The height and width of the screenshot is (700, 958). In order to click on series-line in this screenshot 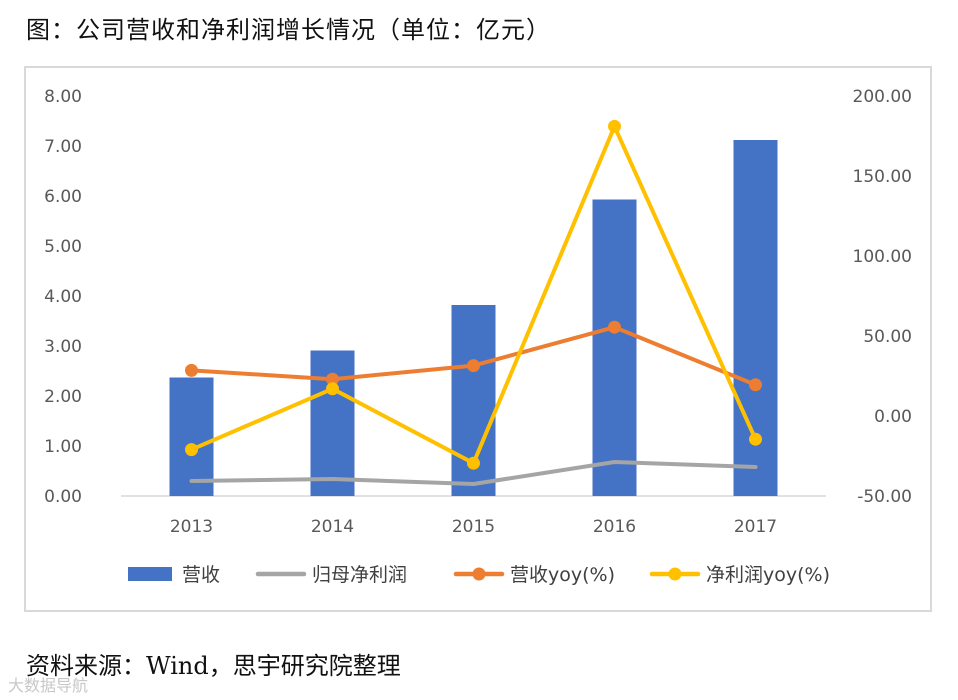, I will do `click(473, 473)`.